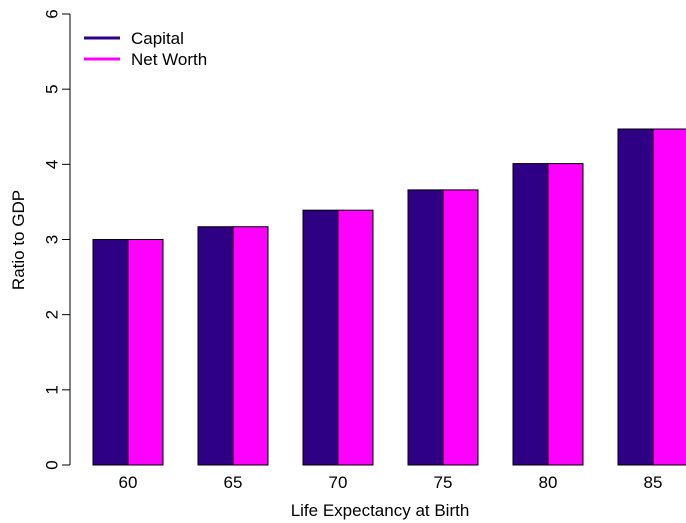 The height and width of the screenshot is (523, 686). What do you see at coordinates (18, 240) in the screenshot?
I see `y-axis-title: Ratio to GDP` at bounding box center [18, 240].